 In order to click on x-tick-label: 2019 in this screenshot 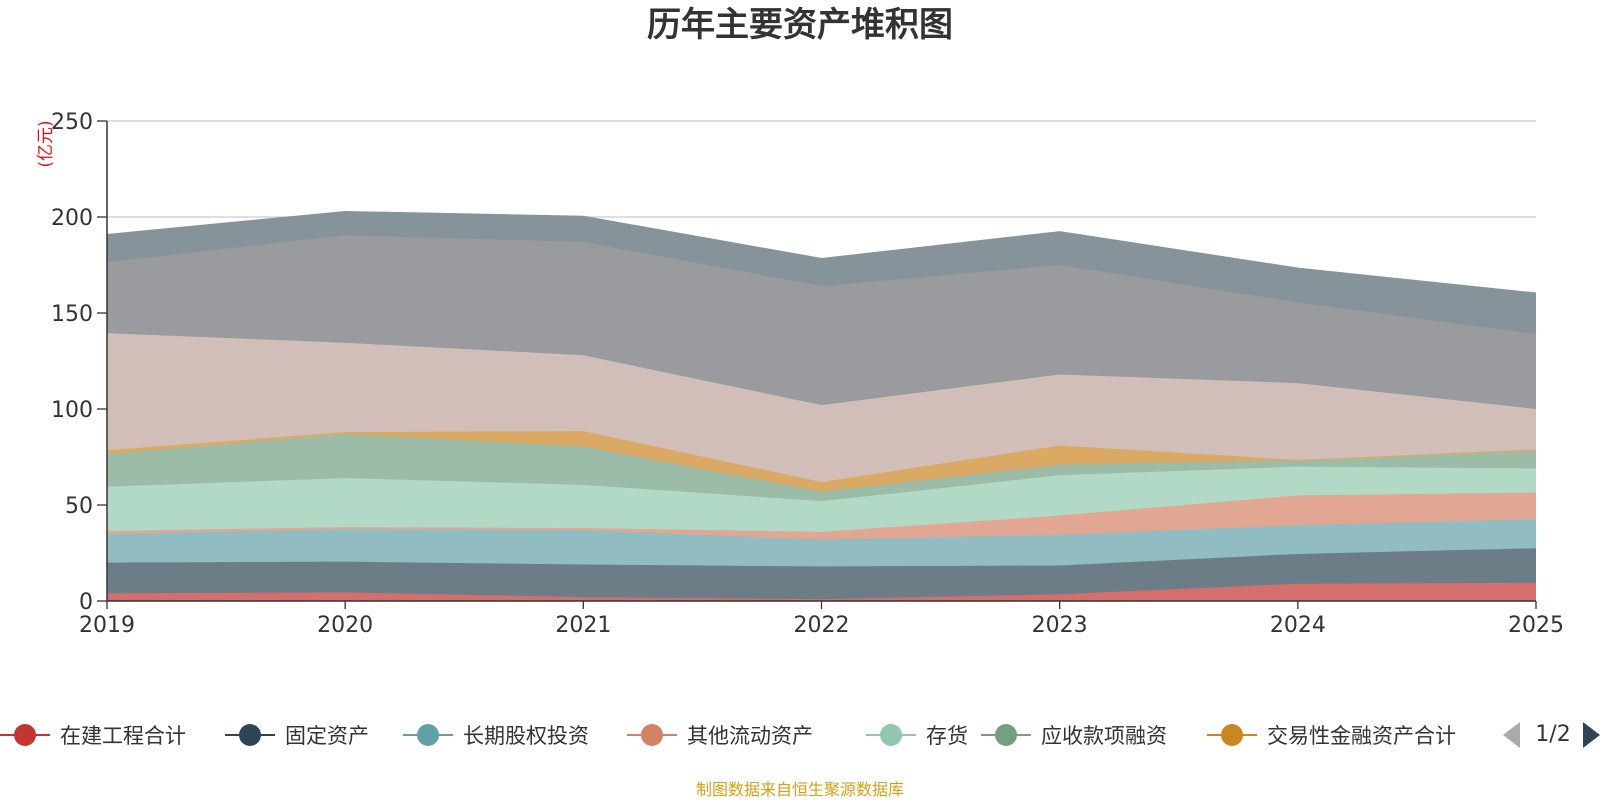, I will do `click(107, 625)`.